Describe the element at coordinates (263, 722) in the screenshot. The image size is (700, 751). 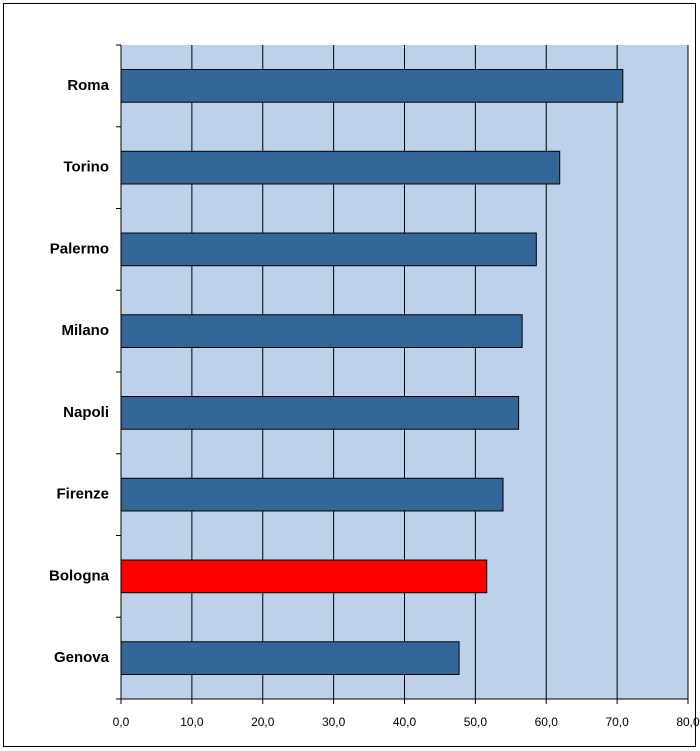
I see `x-tick-label: 20,0` at that location.